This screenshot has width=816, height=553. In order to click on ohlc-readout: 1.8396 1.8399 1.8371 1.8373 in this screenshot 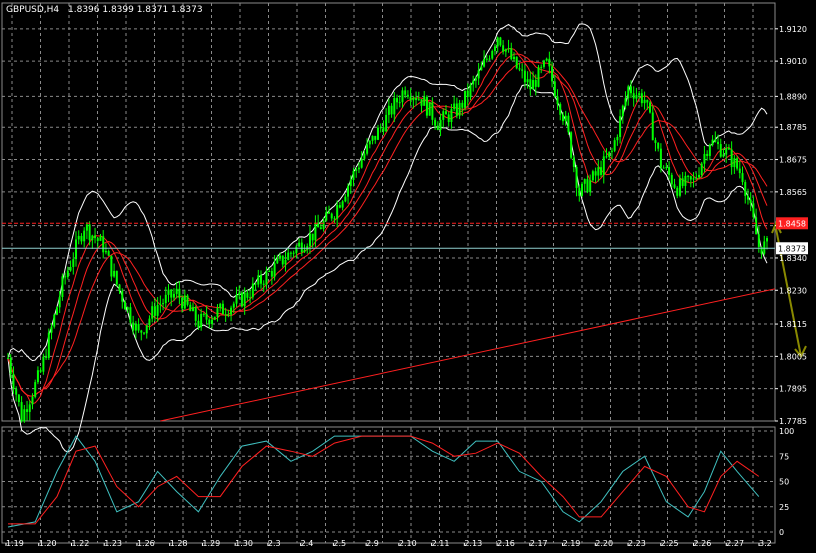, I will do `click(135, 10)`.